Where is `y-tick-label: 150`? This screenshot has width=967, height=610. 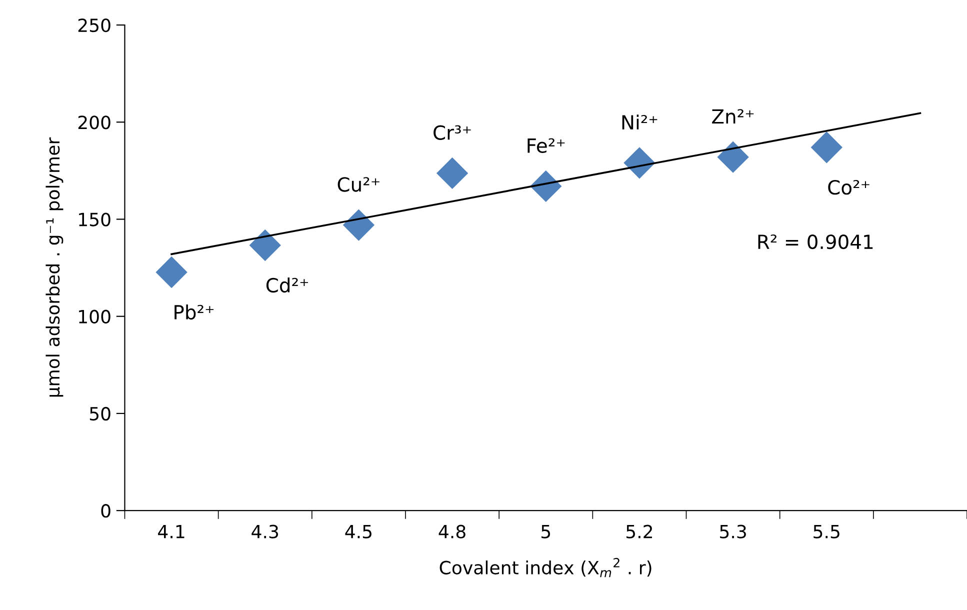
y-tick-label: 150 is located at coordinates (94, 219).